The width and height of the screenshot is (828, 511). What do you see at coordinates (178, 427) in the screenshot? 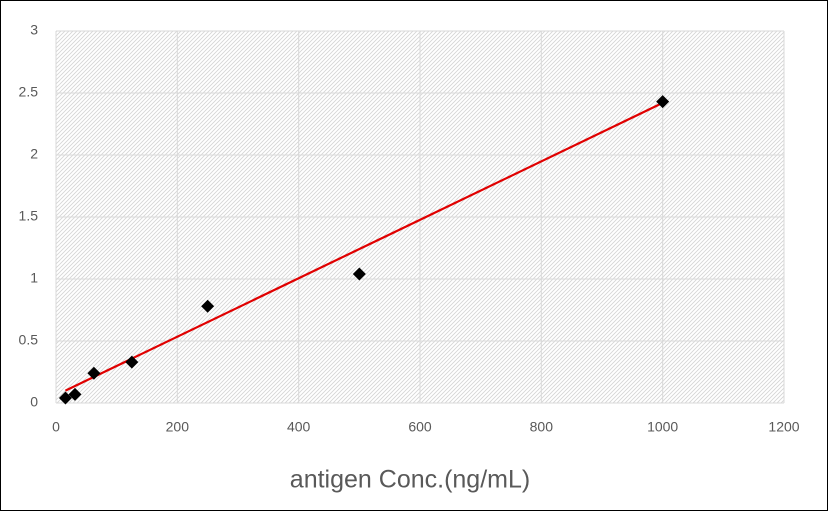
I see `x-tick-label: 200` at bounding box center [178, 427].